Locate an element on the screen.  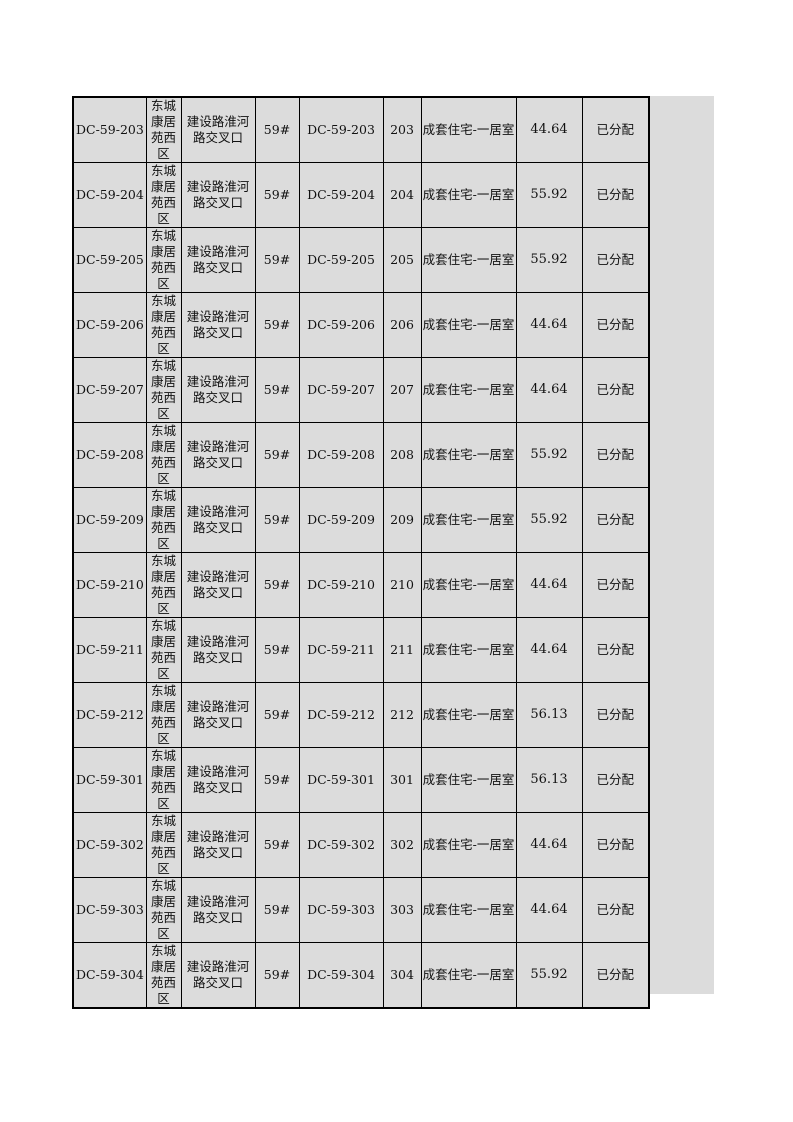
house-id-cell: DC-59-304 is located at coordinates (109, 975).